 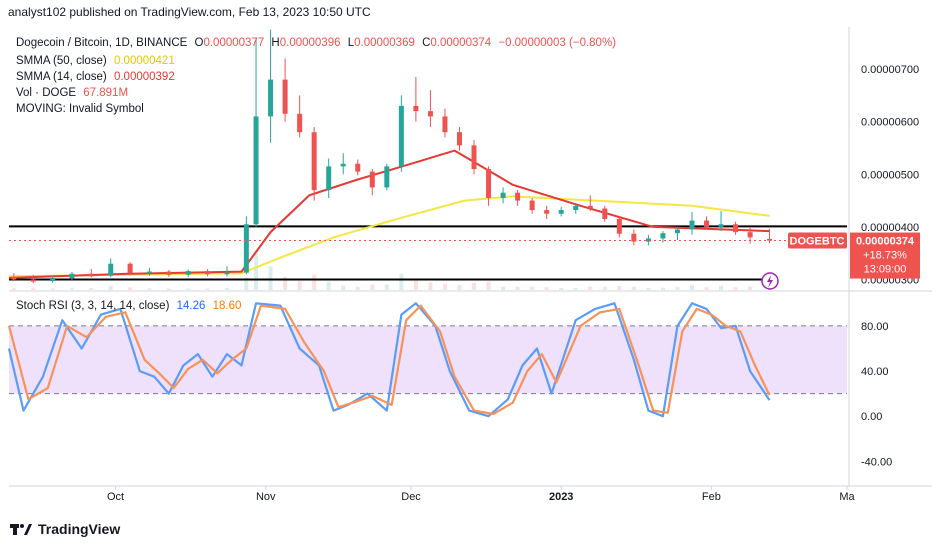 What do you see at coordinates (890, 175) in the screenshot?
I see `price-tick-label: 0.00000500` at bounding box center [890, 175].